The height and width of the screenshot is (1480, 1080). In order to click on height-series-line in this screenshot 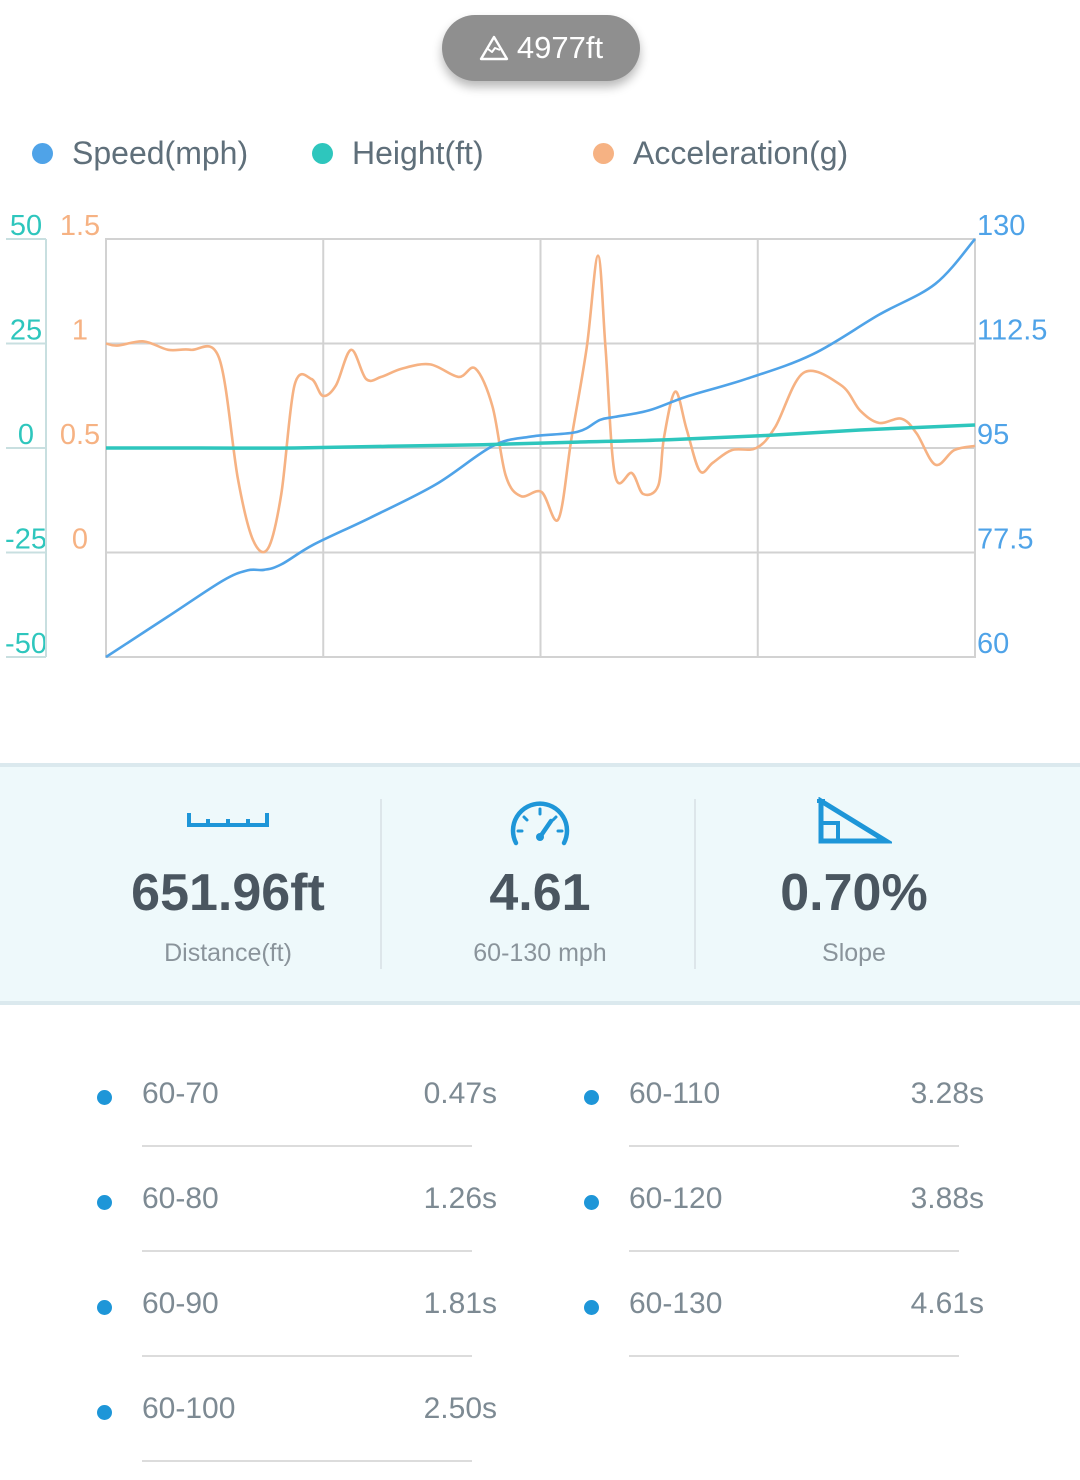, I will do `click(541, 436)`.